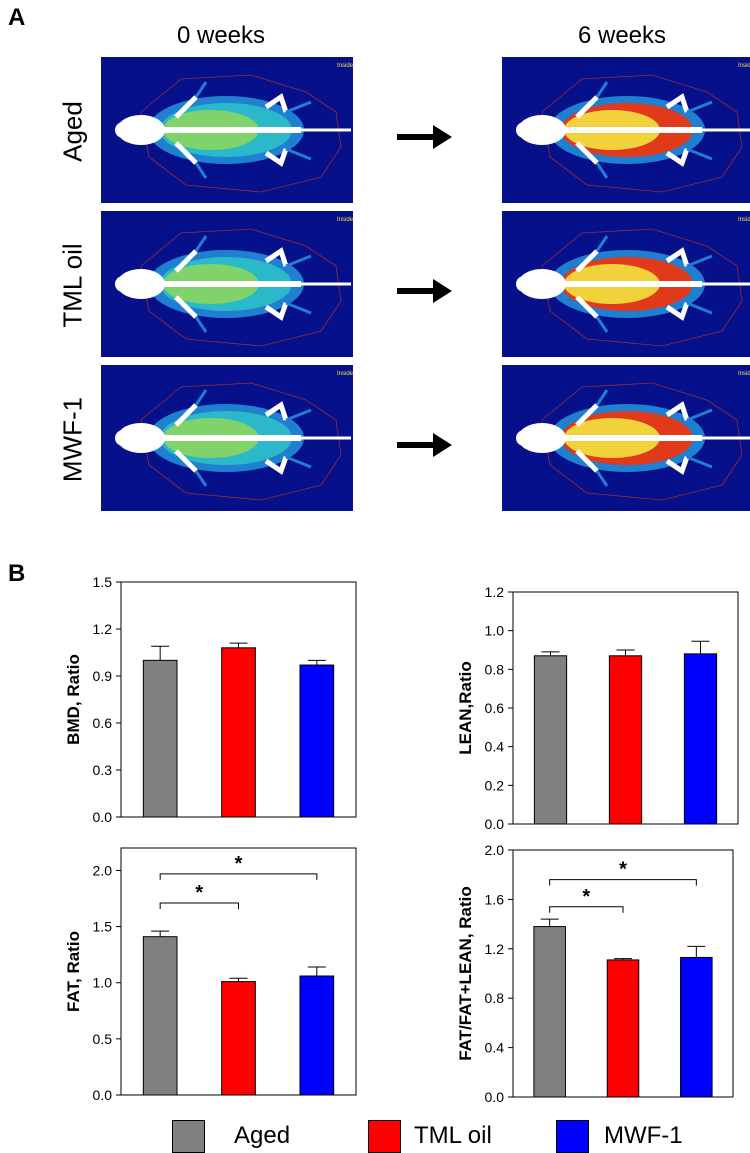  Describe the element at coordinates (73, 971) in the screenshot. I see `y-axis-label: FAT, Ratio` at that location.